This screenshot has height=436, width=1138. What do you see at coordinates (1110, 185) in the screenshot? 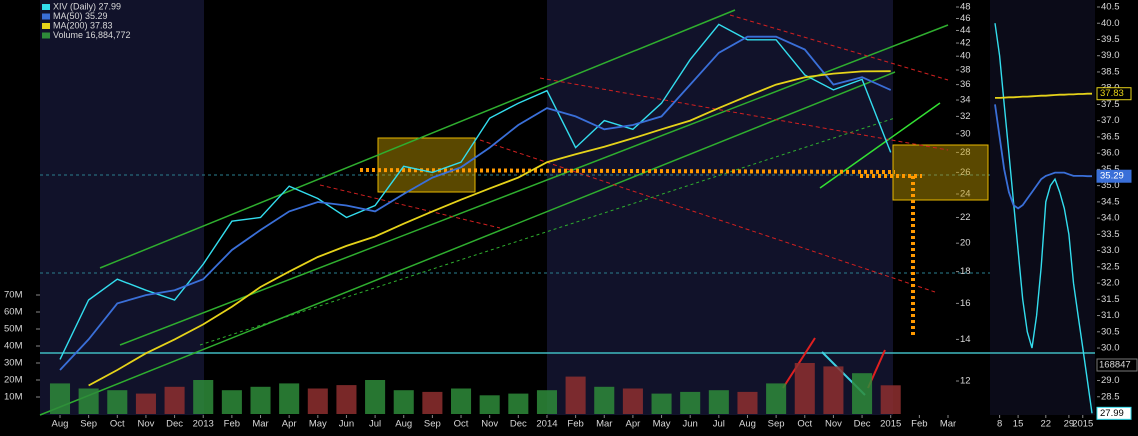
I see `y-tick-label: 35.0` at bounding box center [1110, 185].